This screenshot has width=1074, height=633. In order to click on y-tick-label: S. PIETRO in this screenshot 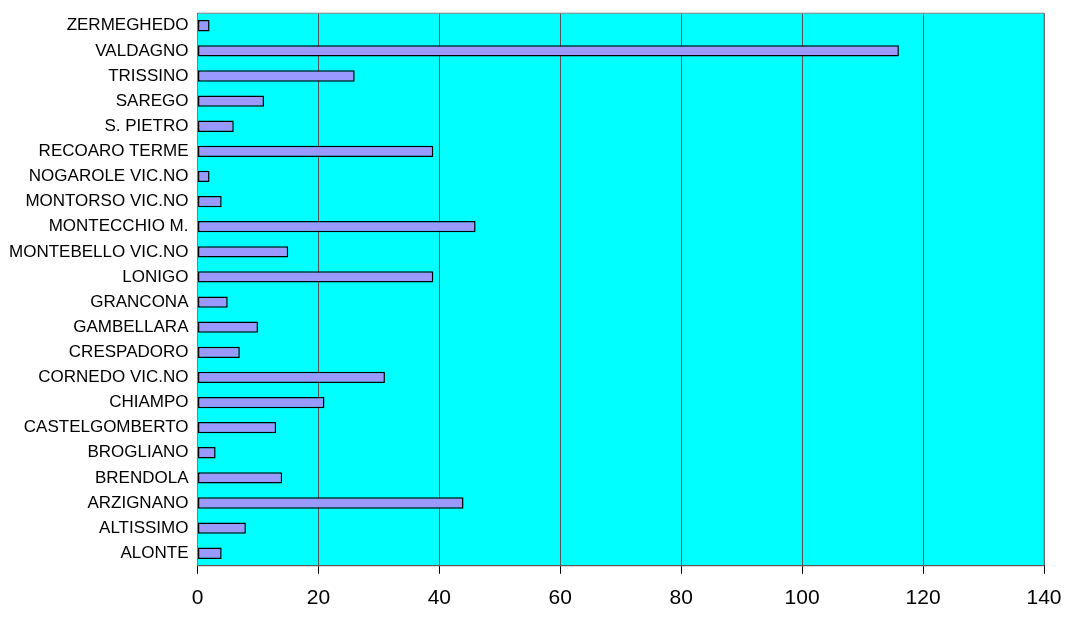, I will do `click(146, 125)`.